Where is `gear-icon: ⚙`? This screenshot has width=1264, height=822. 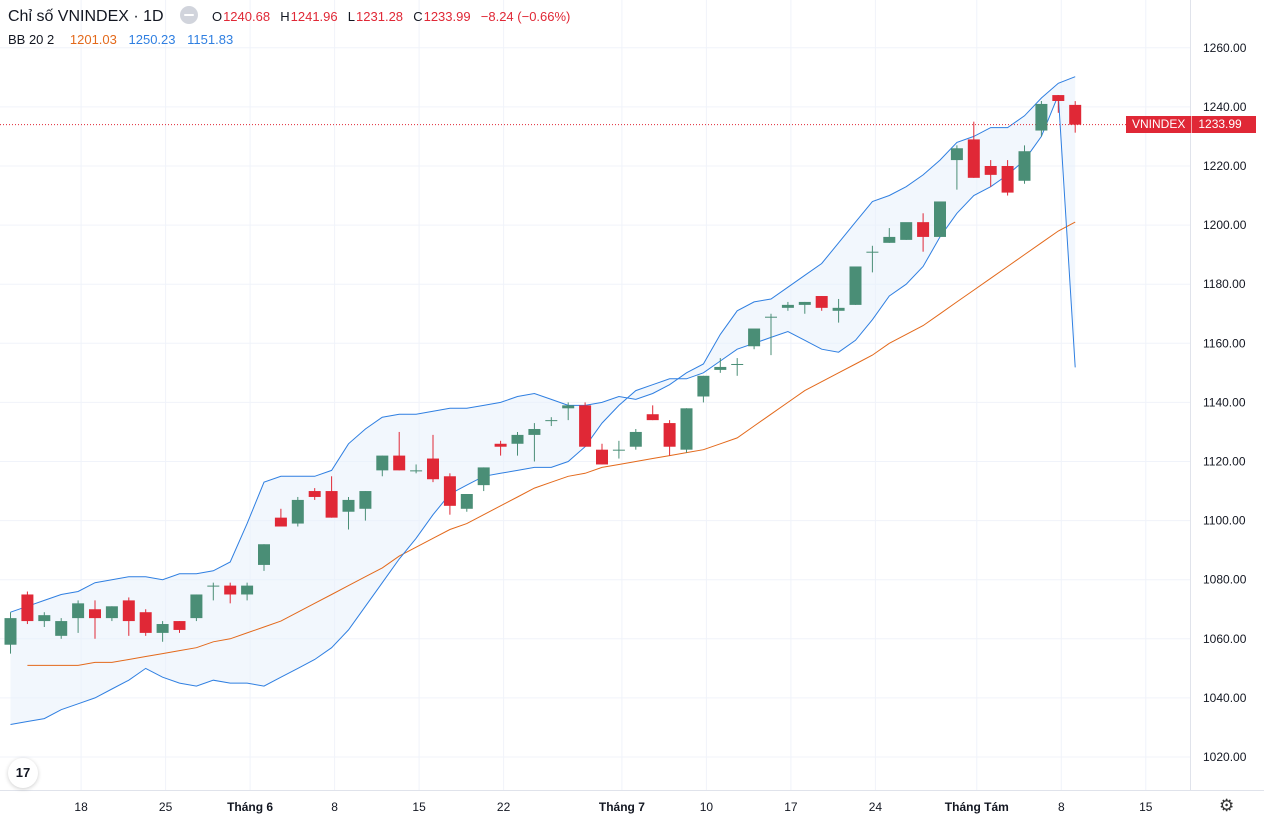
gear-icon: ⚙ is located at coordinates (1227, 805).